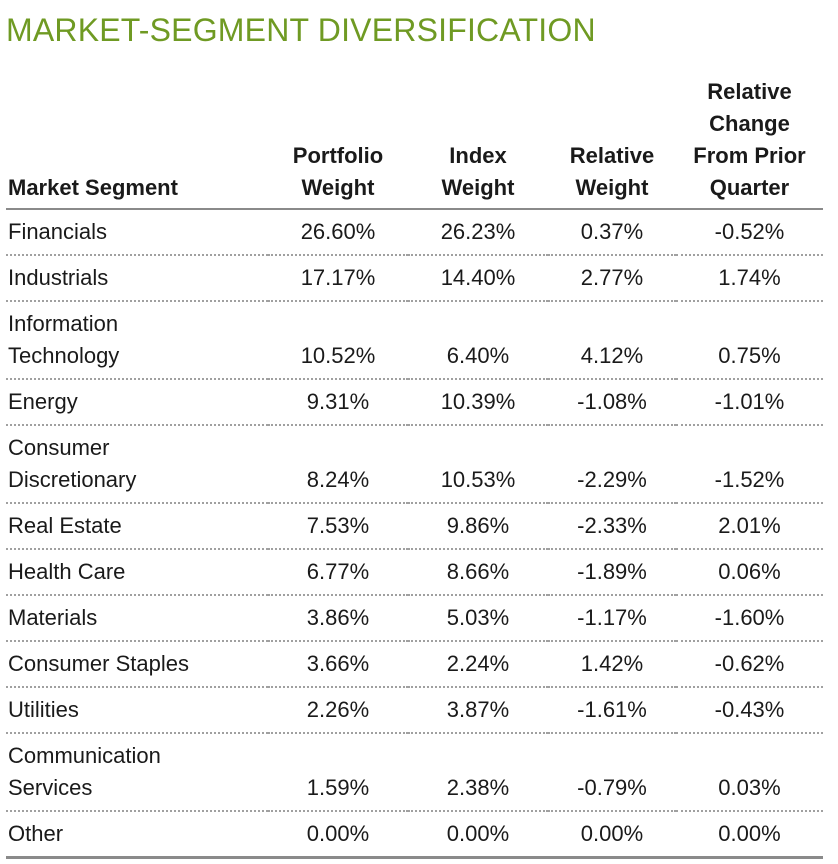 The width and height of the screenshot is (838, 864). I want to click on segment-cell: Information Technology, so click(137, 340).